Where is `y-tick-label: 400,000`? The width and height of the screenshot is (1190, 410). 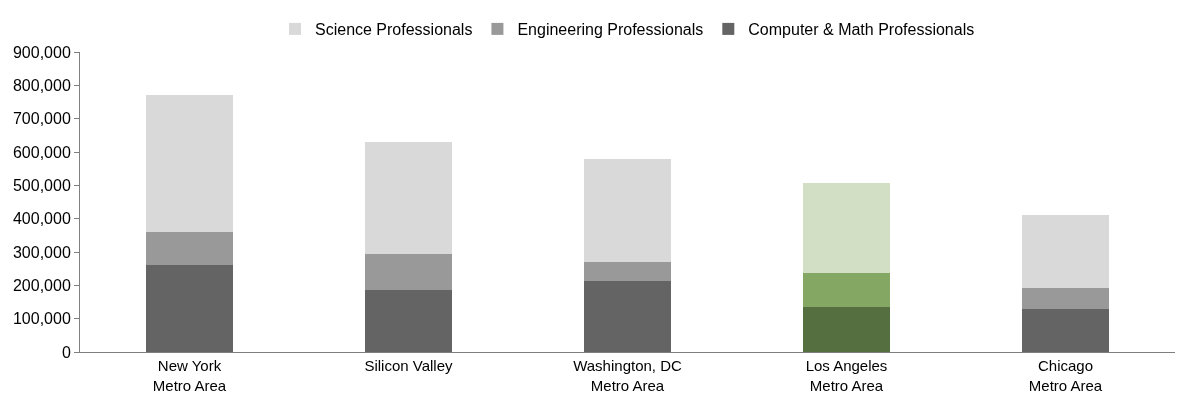 y-tick-label: 400,000 is located at coordinates (41, 219).